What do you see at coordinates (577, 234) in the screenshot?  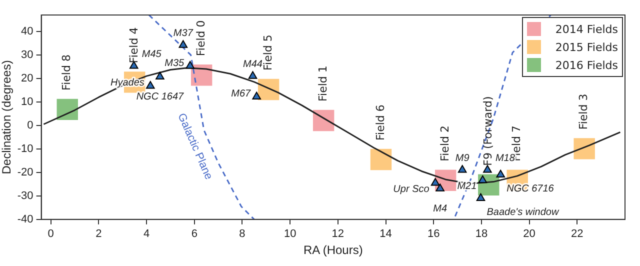 I see `x-tick-label: 22` at bounding box center [577, 234].